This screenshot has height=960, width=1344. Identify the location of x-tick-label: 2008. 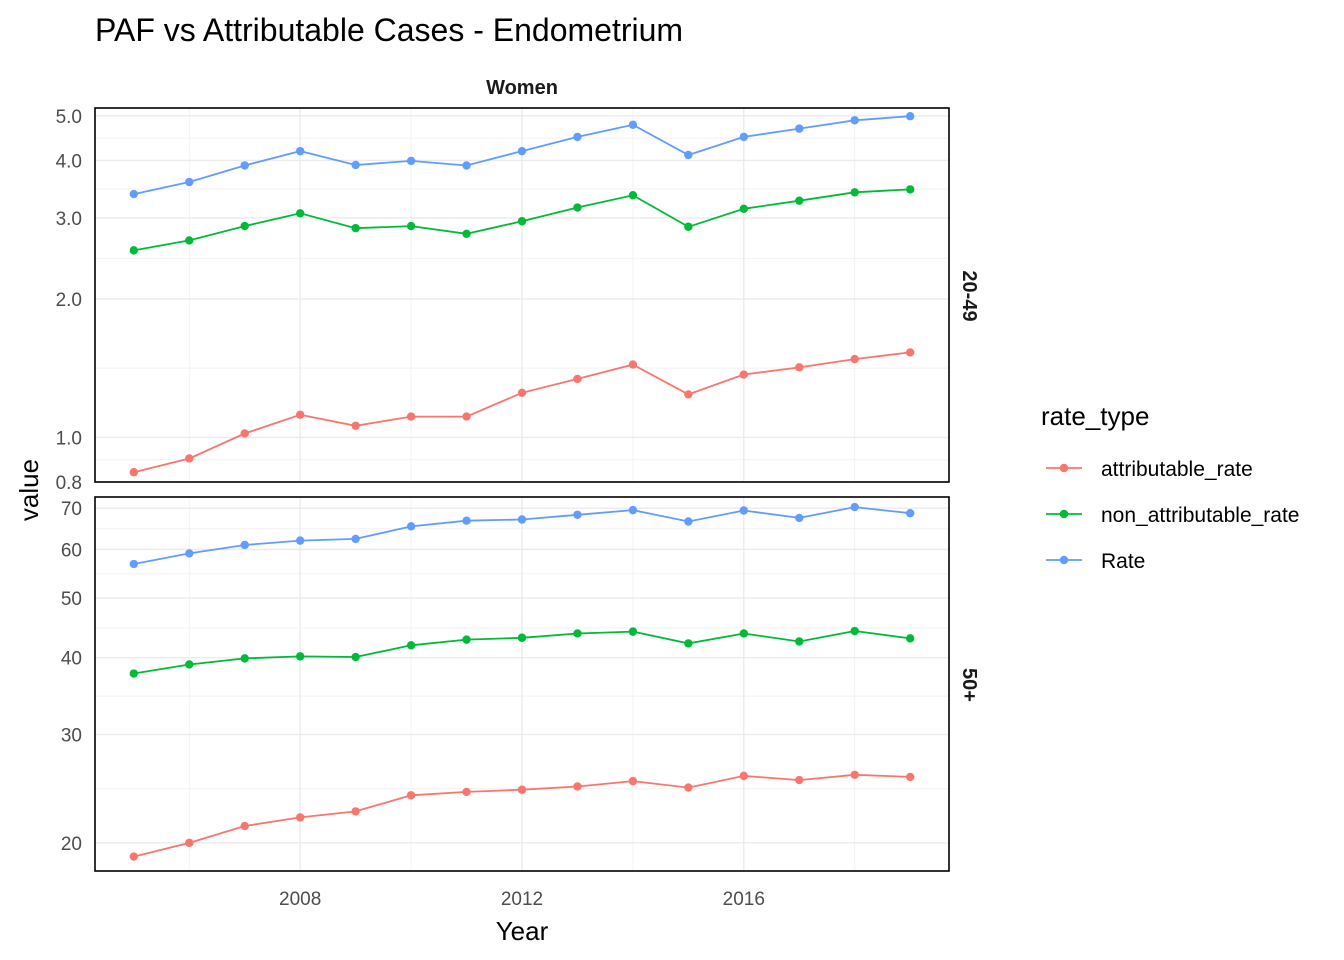
(300, 899).